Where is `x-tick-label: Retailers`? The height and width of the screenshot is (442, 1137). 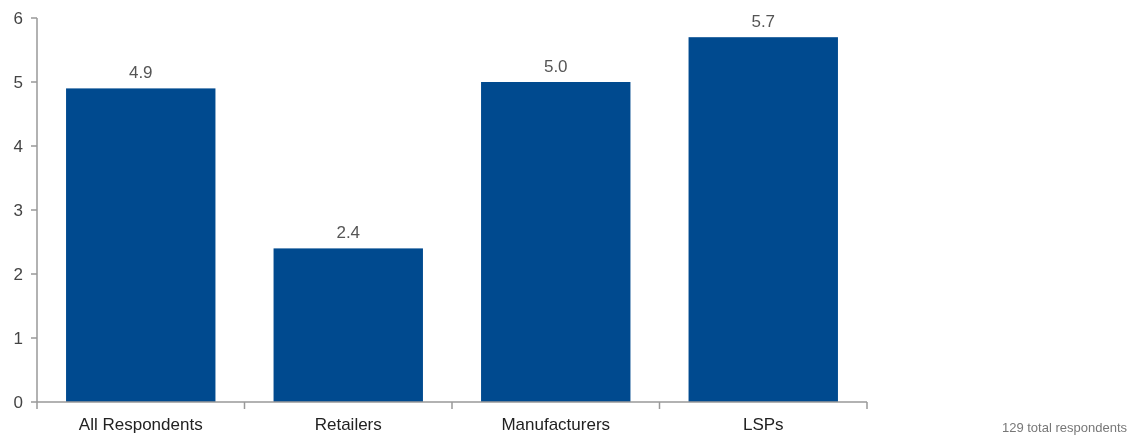
x-tick-label: Retailers is located at coordinates (348, 424).